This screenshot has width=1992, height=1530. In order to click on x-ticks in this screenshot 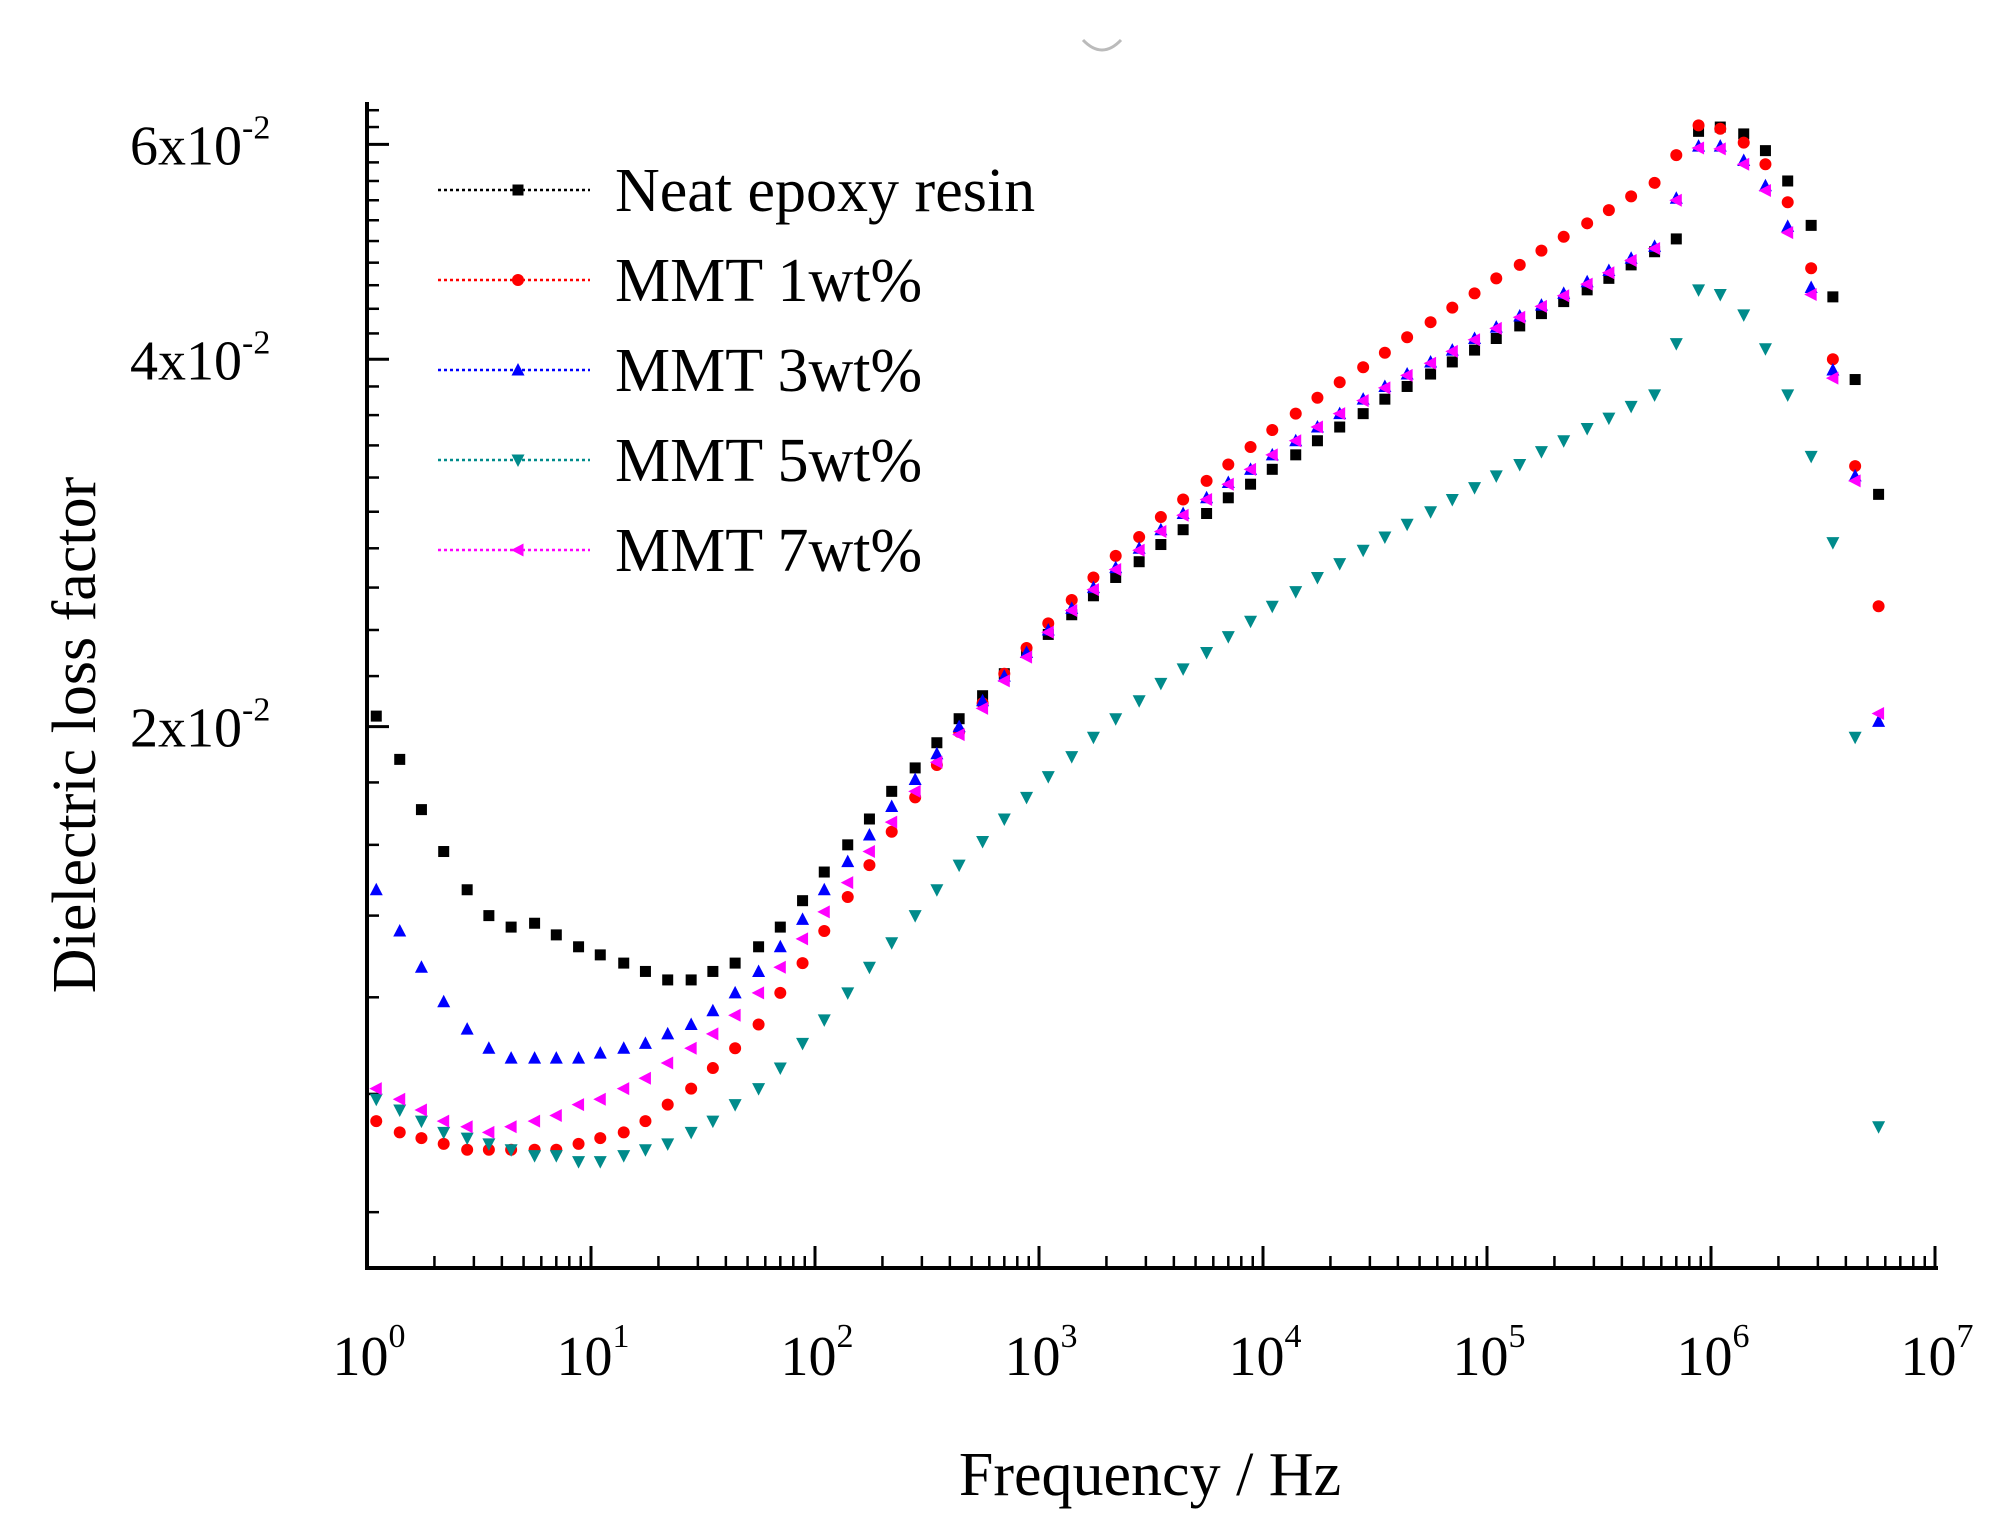, I will do `click(1151, 1257)`.